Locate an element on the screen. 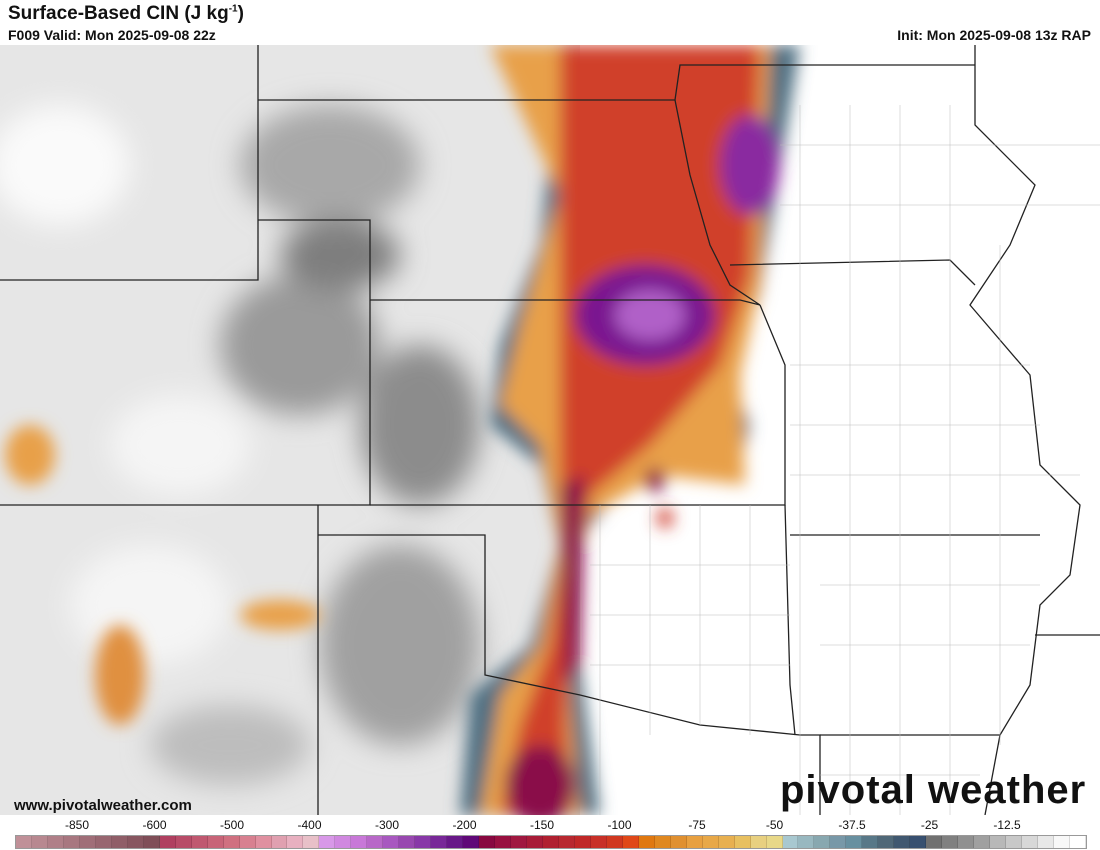 The height and width of the screenshot is (850, 1100). colorbar-tick-label: -50 is located at coordinates (774, 825).